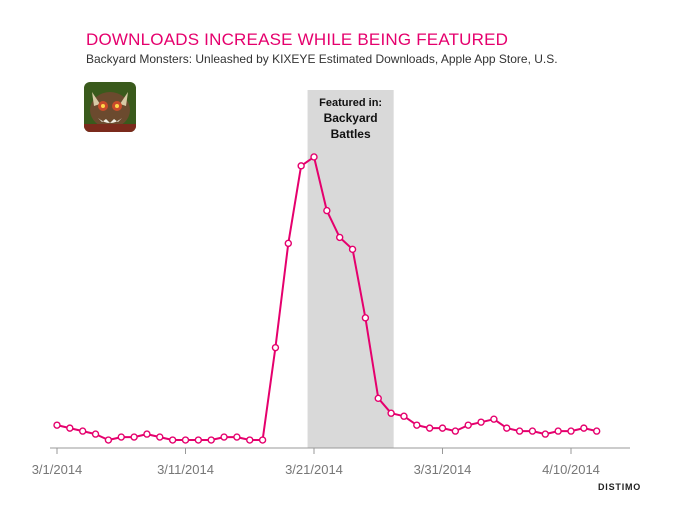 The height and width of the screenshot is (516, 674). Describe the element at coordinates (297, 39) in the screenshot. I see `chart-title: DOWNLOADS INCREASE WHILE BEING FEATURED` at that location.